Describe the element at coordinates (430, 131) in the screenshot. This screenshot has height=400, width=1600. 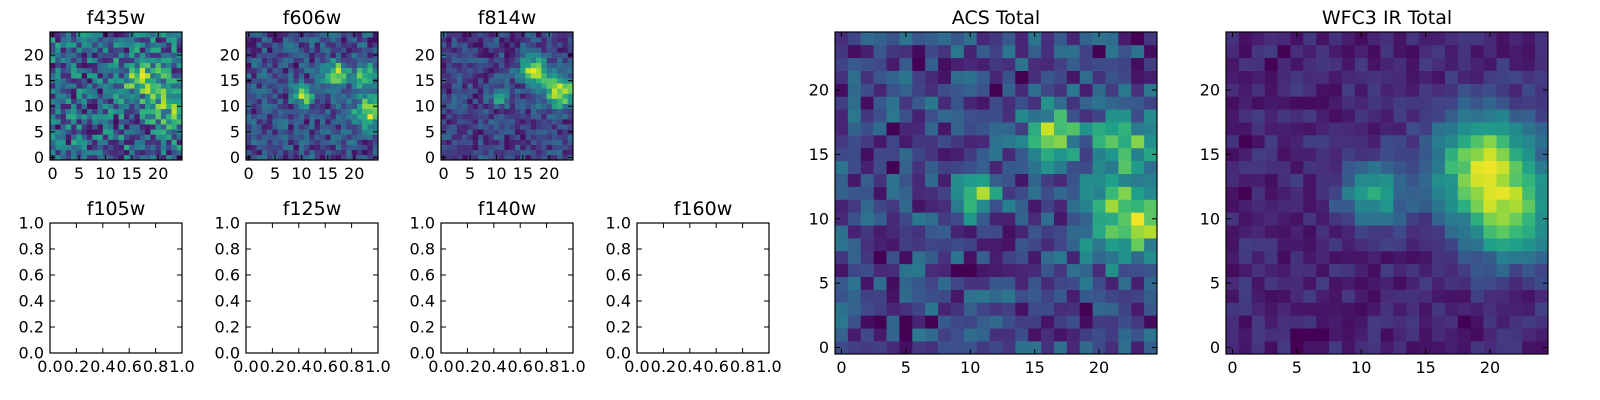
I see `y-tick-label: 5` at that location.